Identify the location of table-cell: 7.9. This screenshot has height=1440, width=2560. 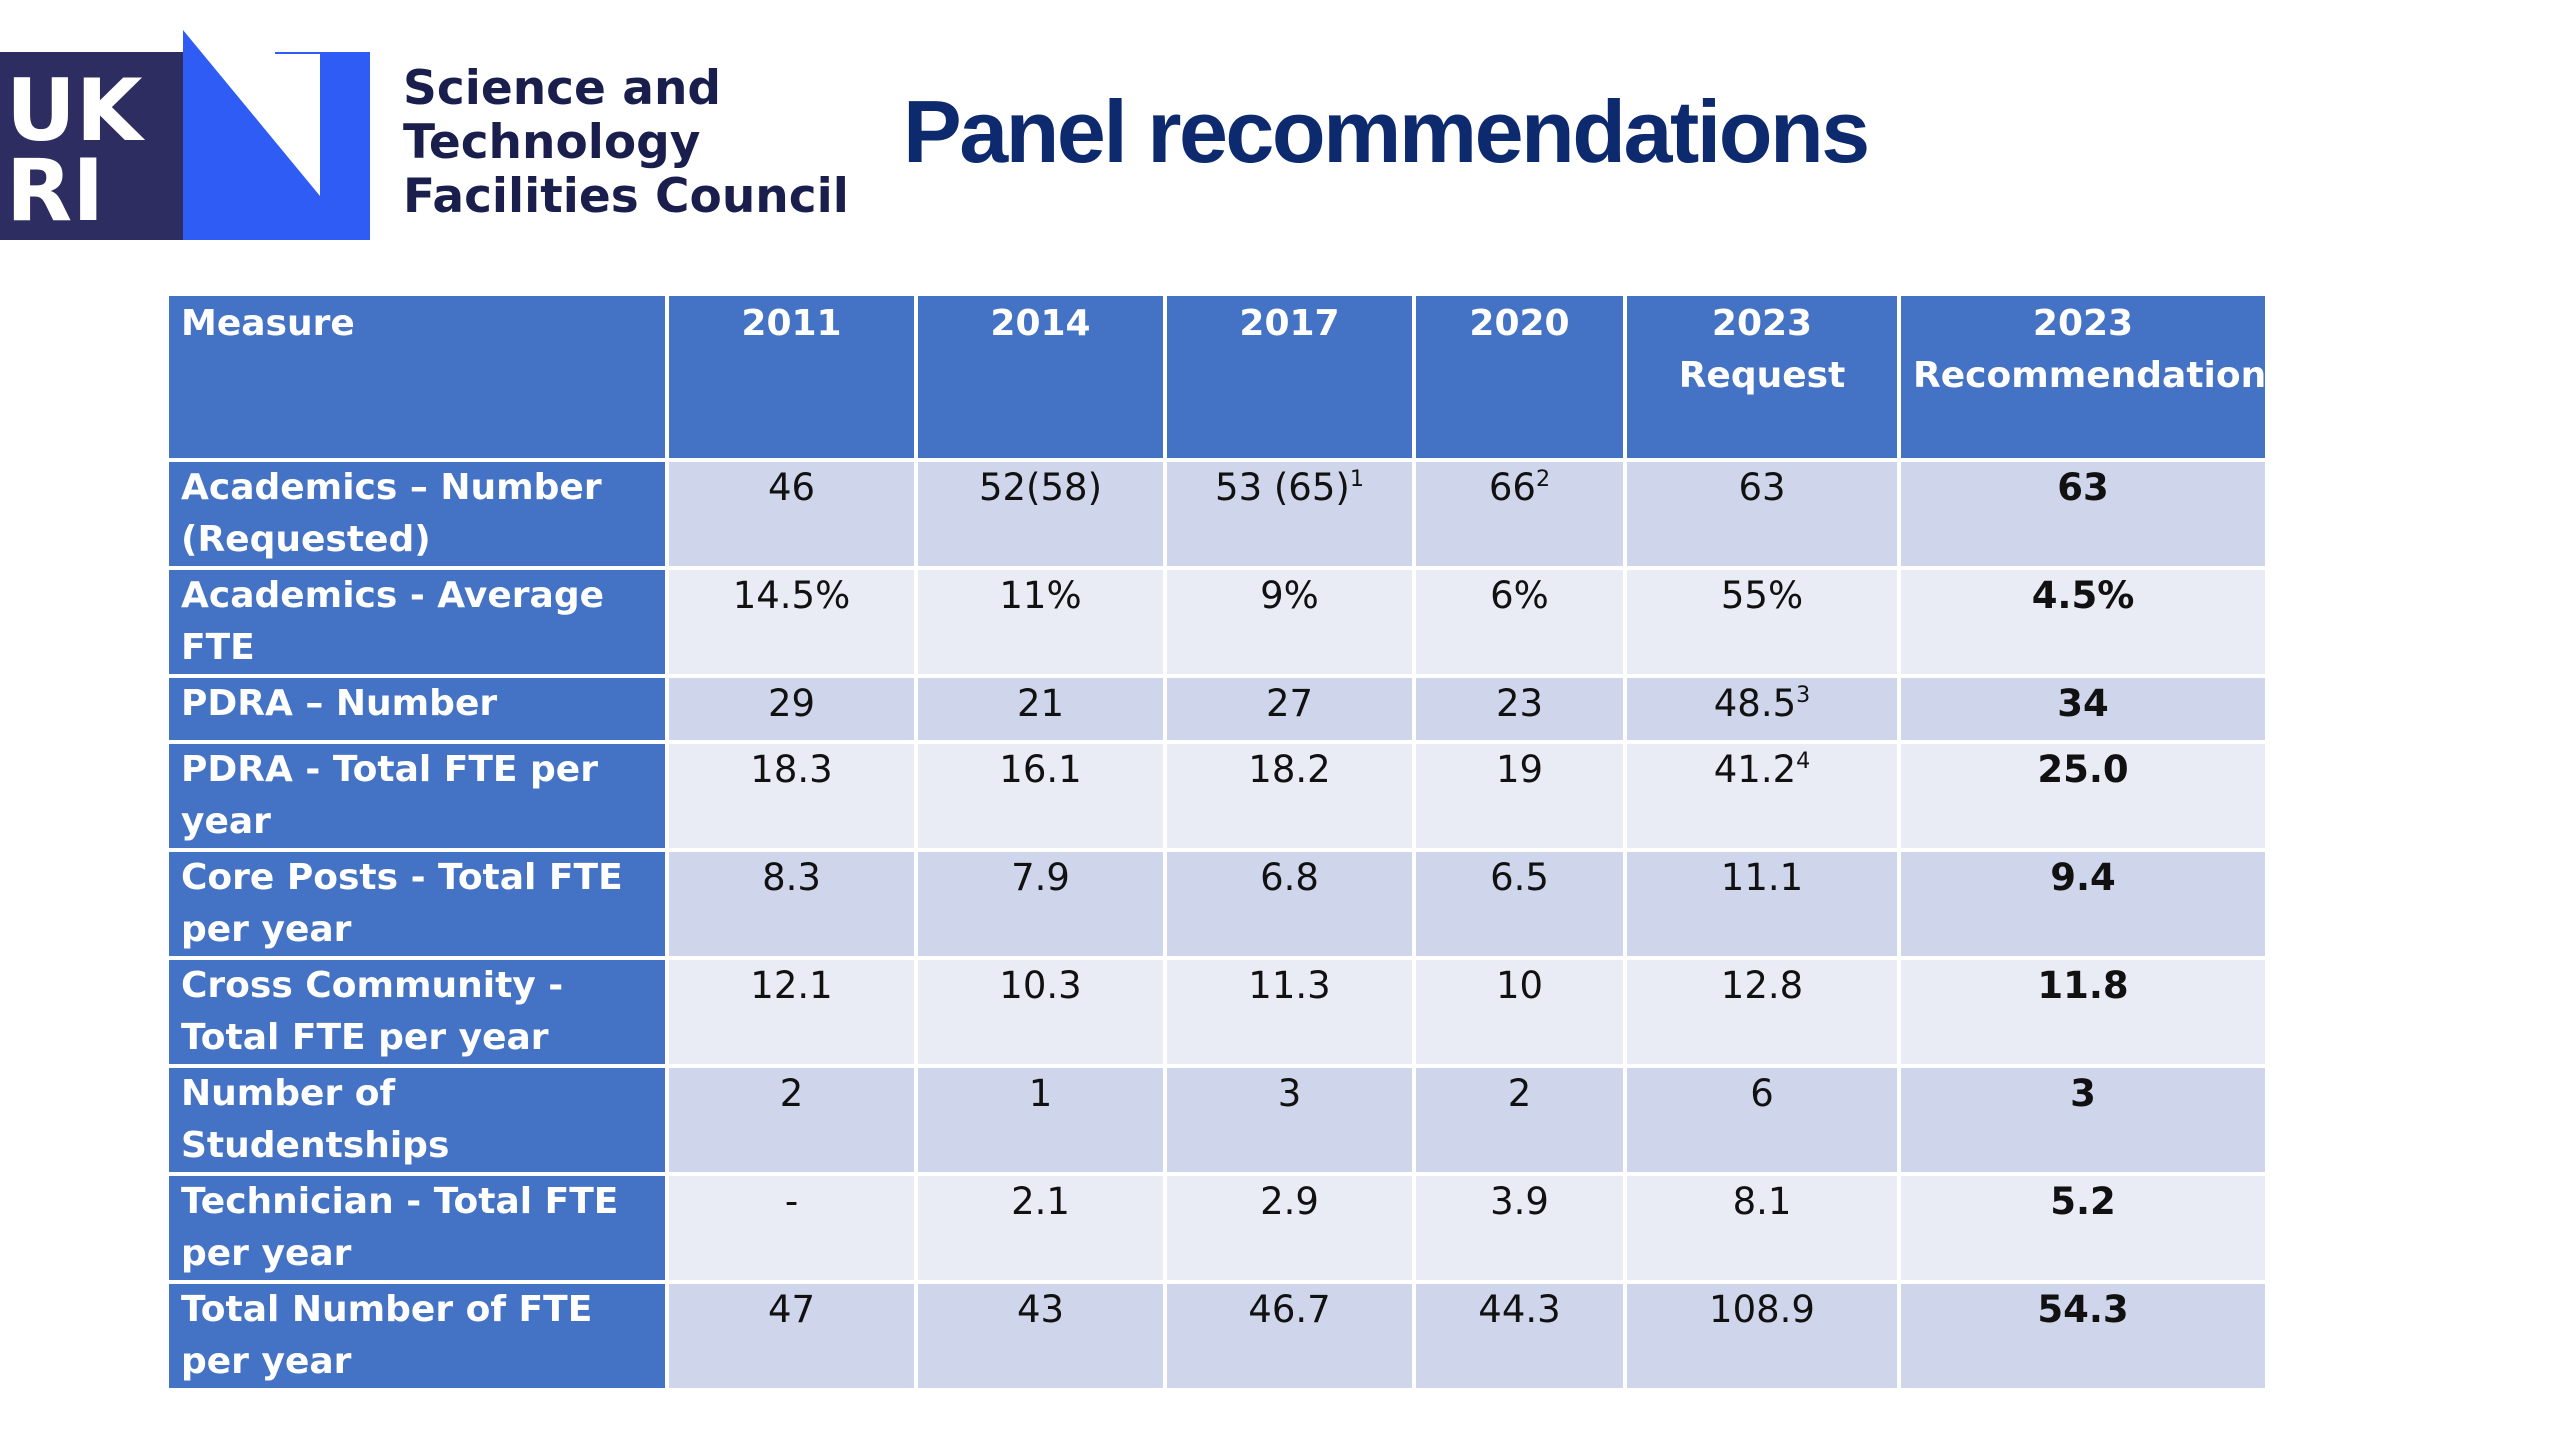
(1040, 904).